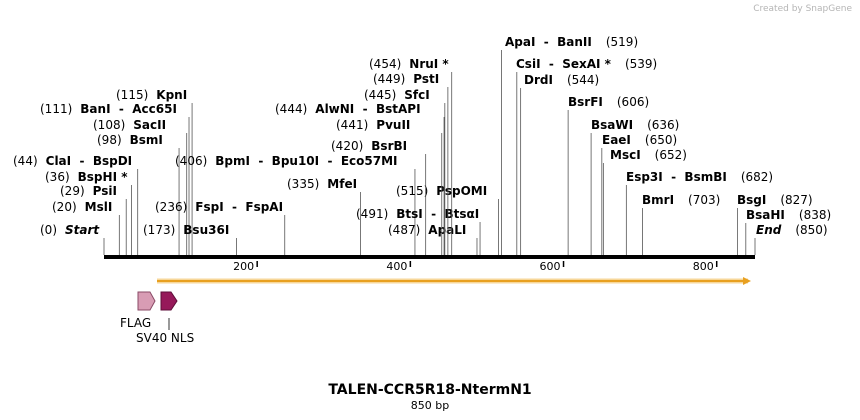 The width and height of the screenshot is (860, 420). I want to click on site-position: (827), so click(796, 200).